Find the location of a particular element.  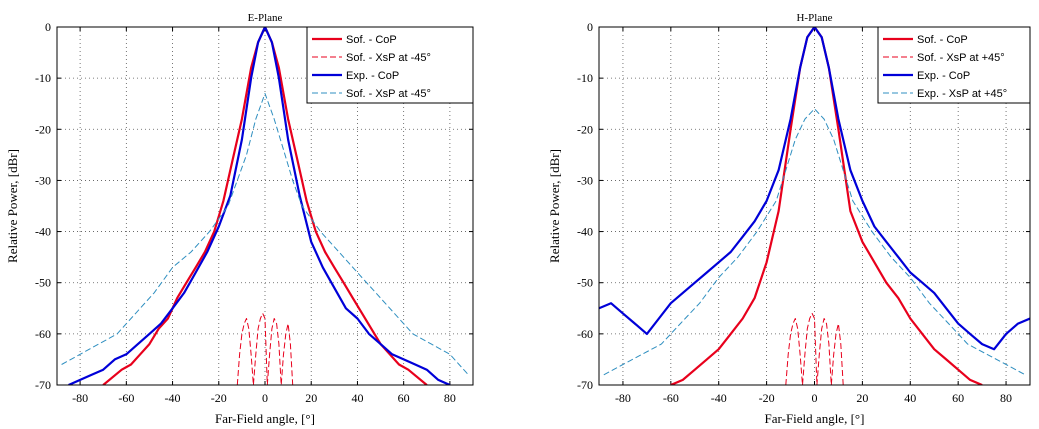

legend-entry: Sof. - XsP at +45° is located at coordinates (961, 58).